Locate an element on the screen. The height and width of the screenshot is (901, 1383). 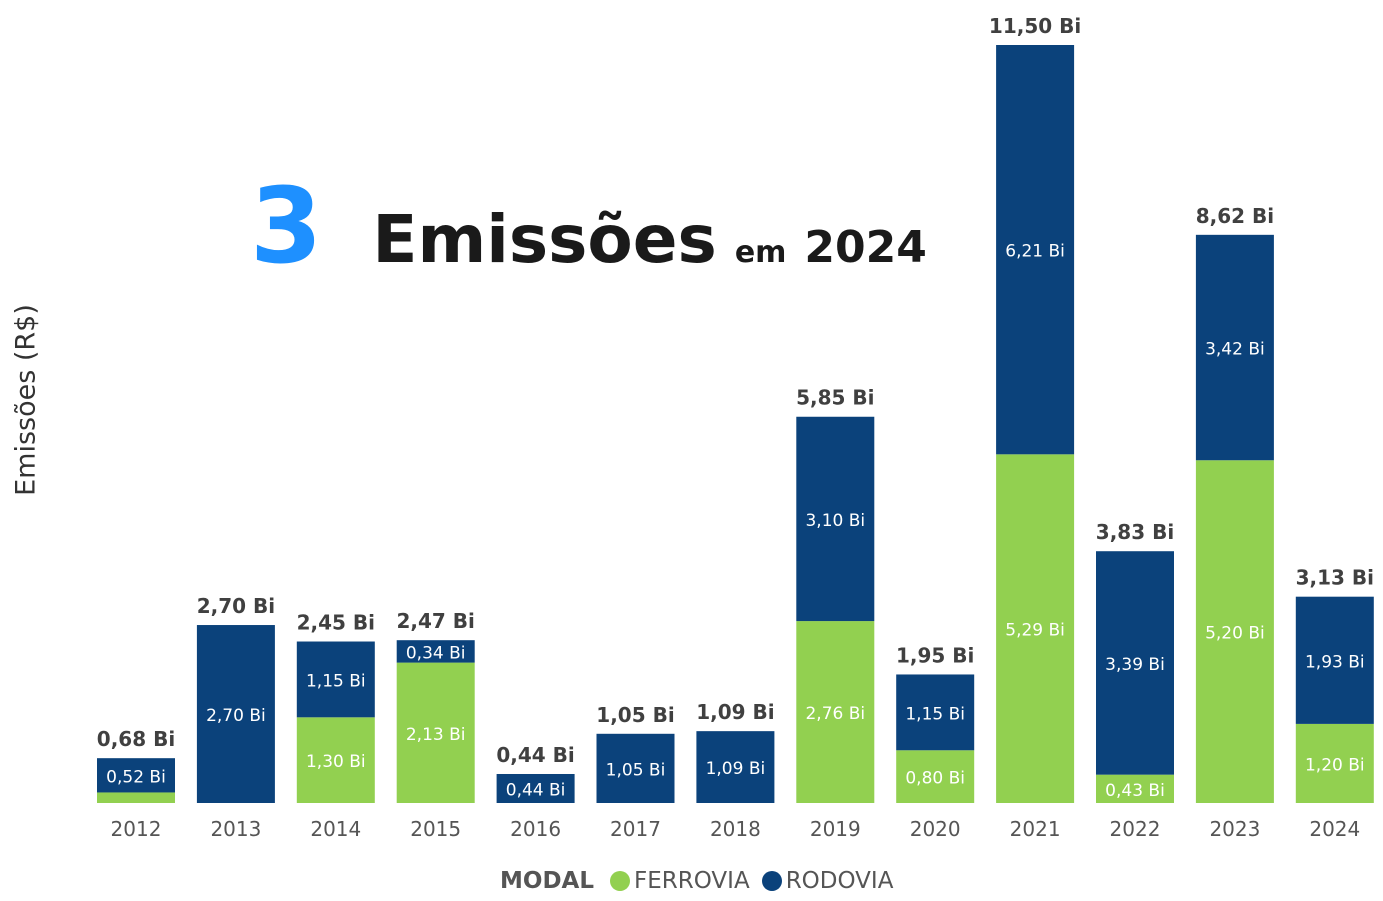
data-label-ferrovia-2024: 1,20 Bi is located at coordinates (1335, 765).